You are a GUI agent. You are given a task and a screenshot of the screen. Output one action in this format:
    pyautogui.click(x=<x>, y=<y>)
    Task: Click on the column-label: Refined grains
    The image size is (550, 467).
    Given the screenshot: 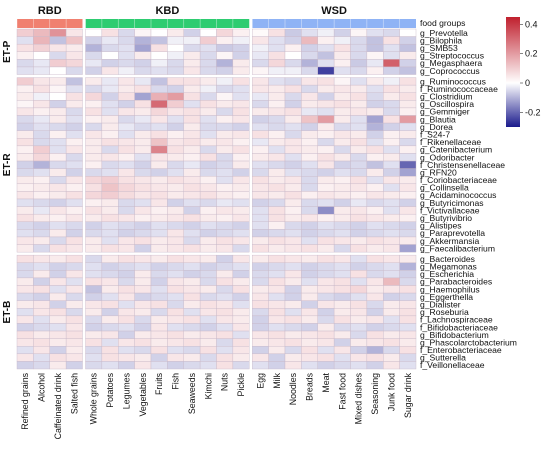 What is the action you would take?
    pyautogui.click(x=25, y=400)
    